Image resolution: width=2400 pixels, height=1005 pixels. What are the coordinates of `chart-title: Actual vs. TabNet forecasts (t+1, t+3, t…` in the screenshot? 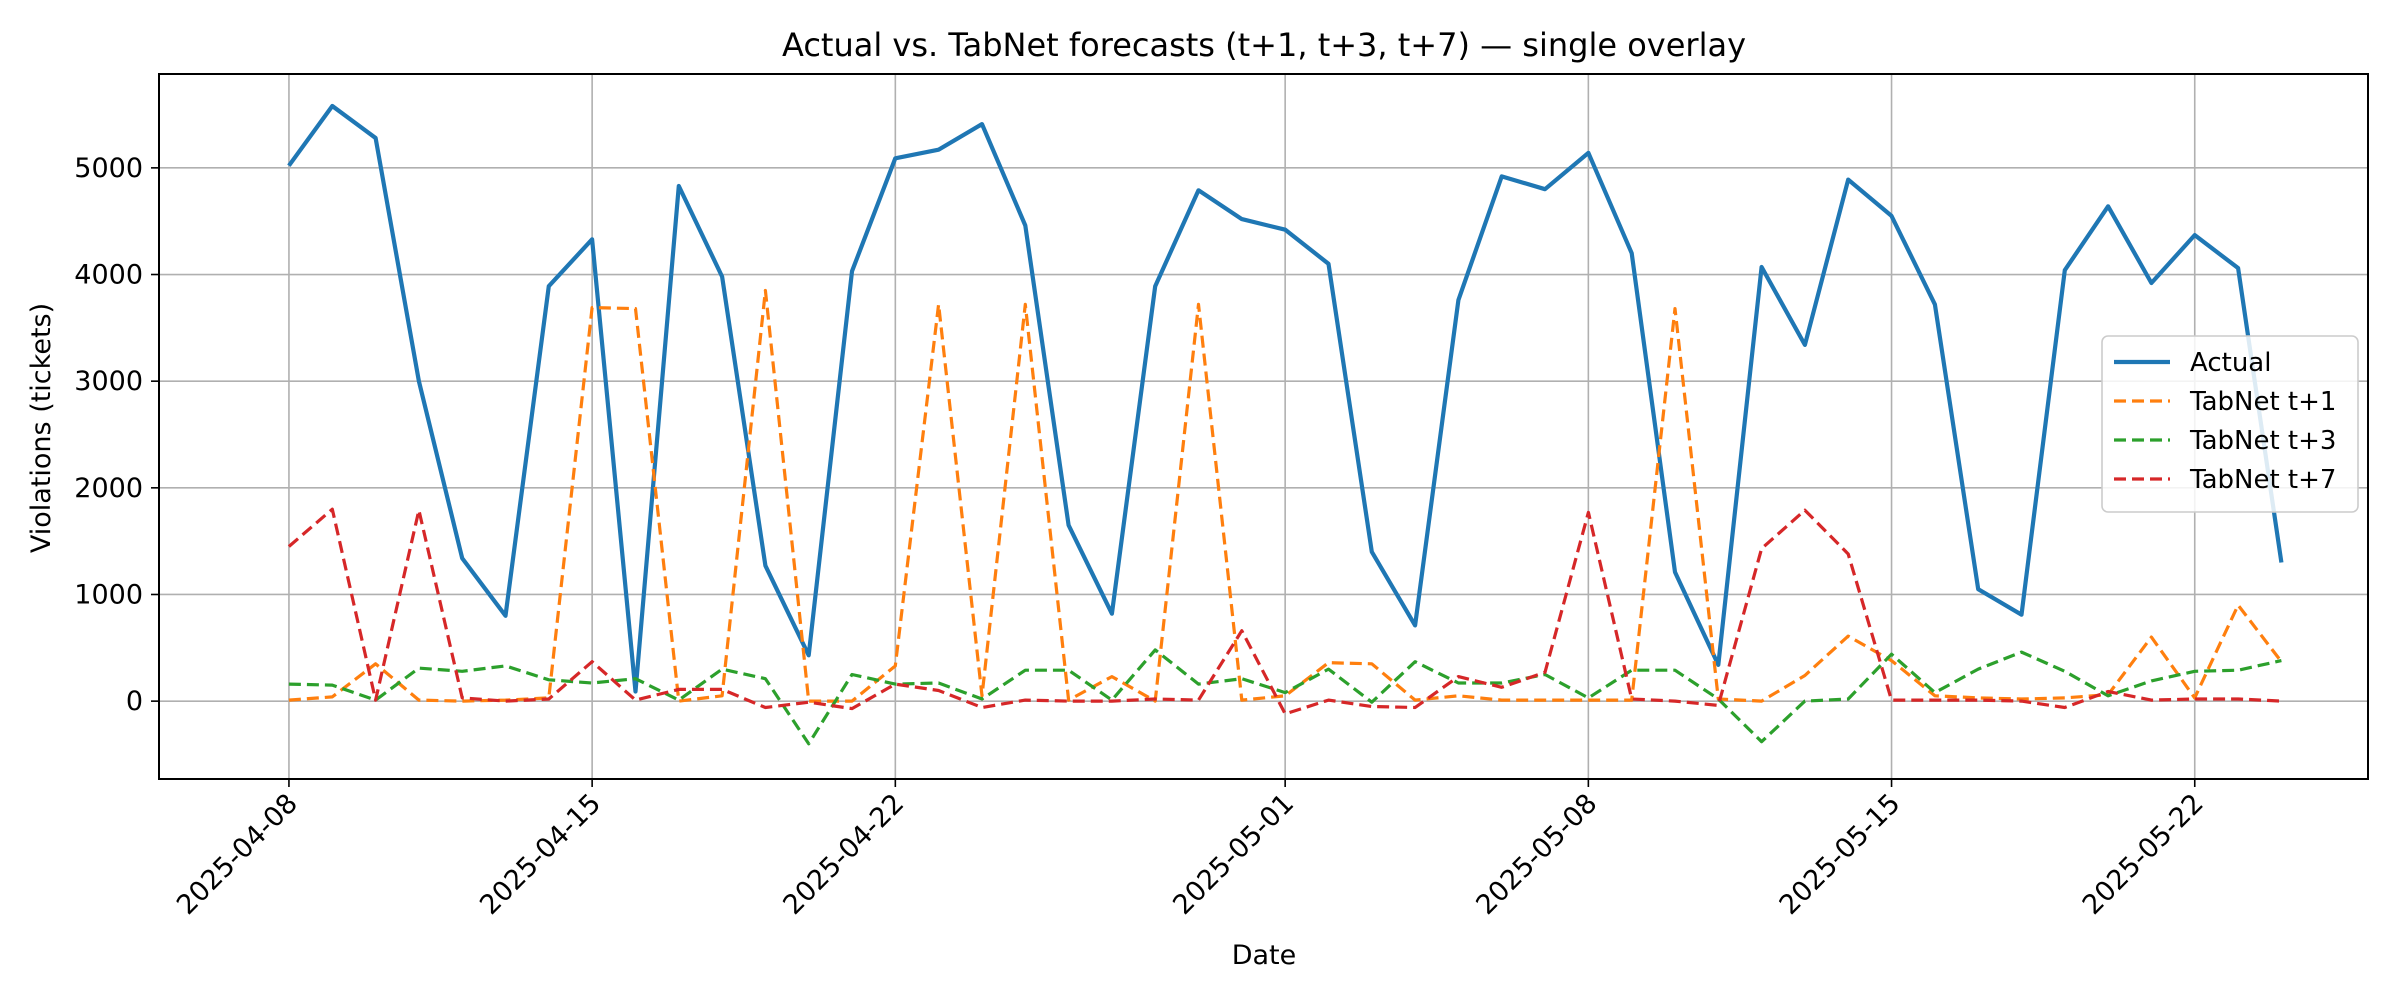 It's located at (1264, 45).